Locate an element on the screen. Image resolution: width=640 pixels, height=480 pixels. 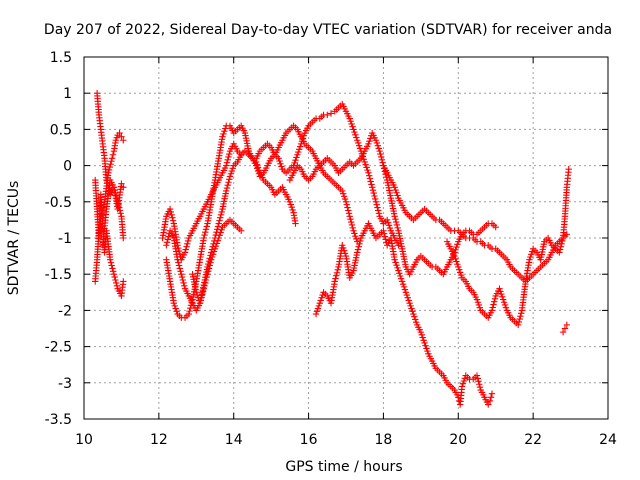
y-tick-label: -1 is located at coordinates (65, 239).